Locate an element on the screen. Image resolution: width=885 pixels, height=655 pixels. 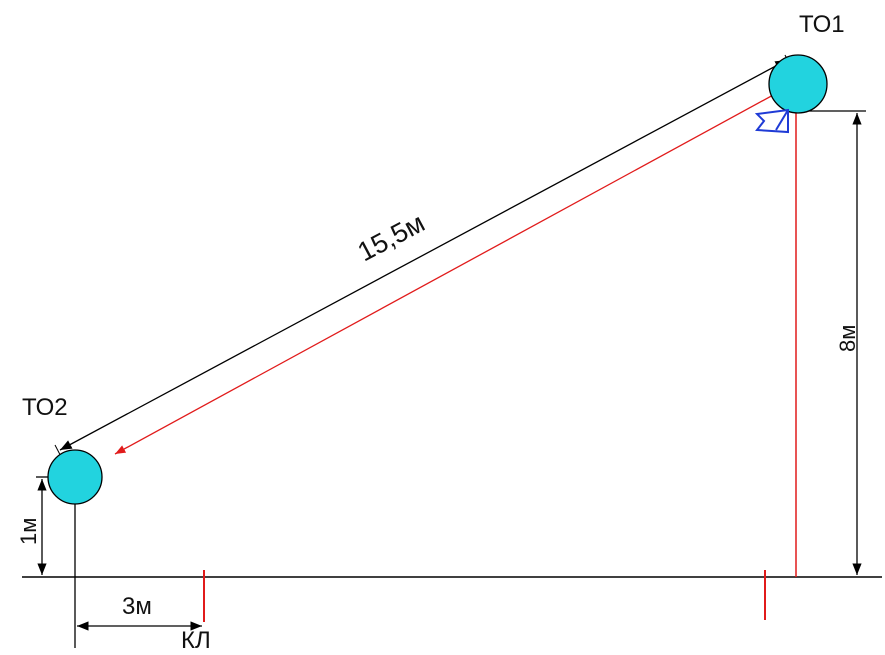
to1-node is located at coordinates (798, 84).